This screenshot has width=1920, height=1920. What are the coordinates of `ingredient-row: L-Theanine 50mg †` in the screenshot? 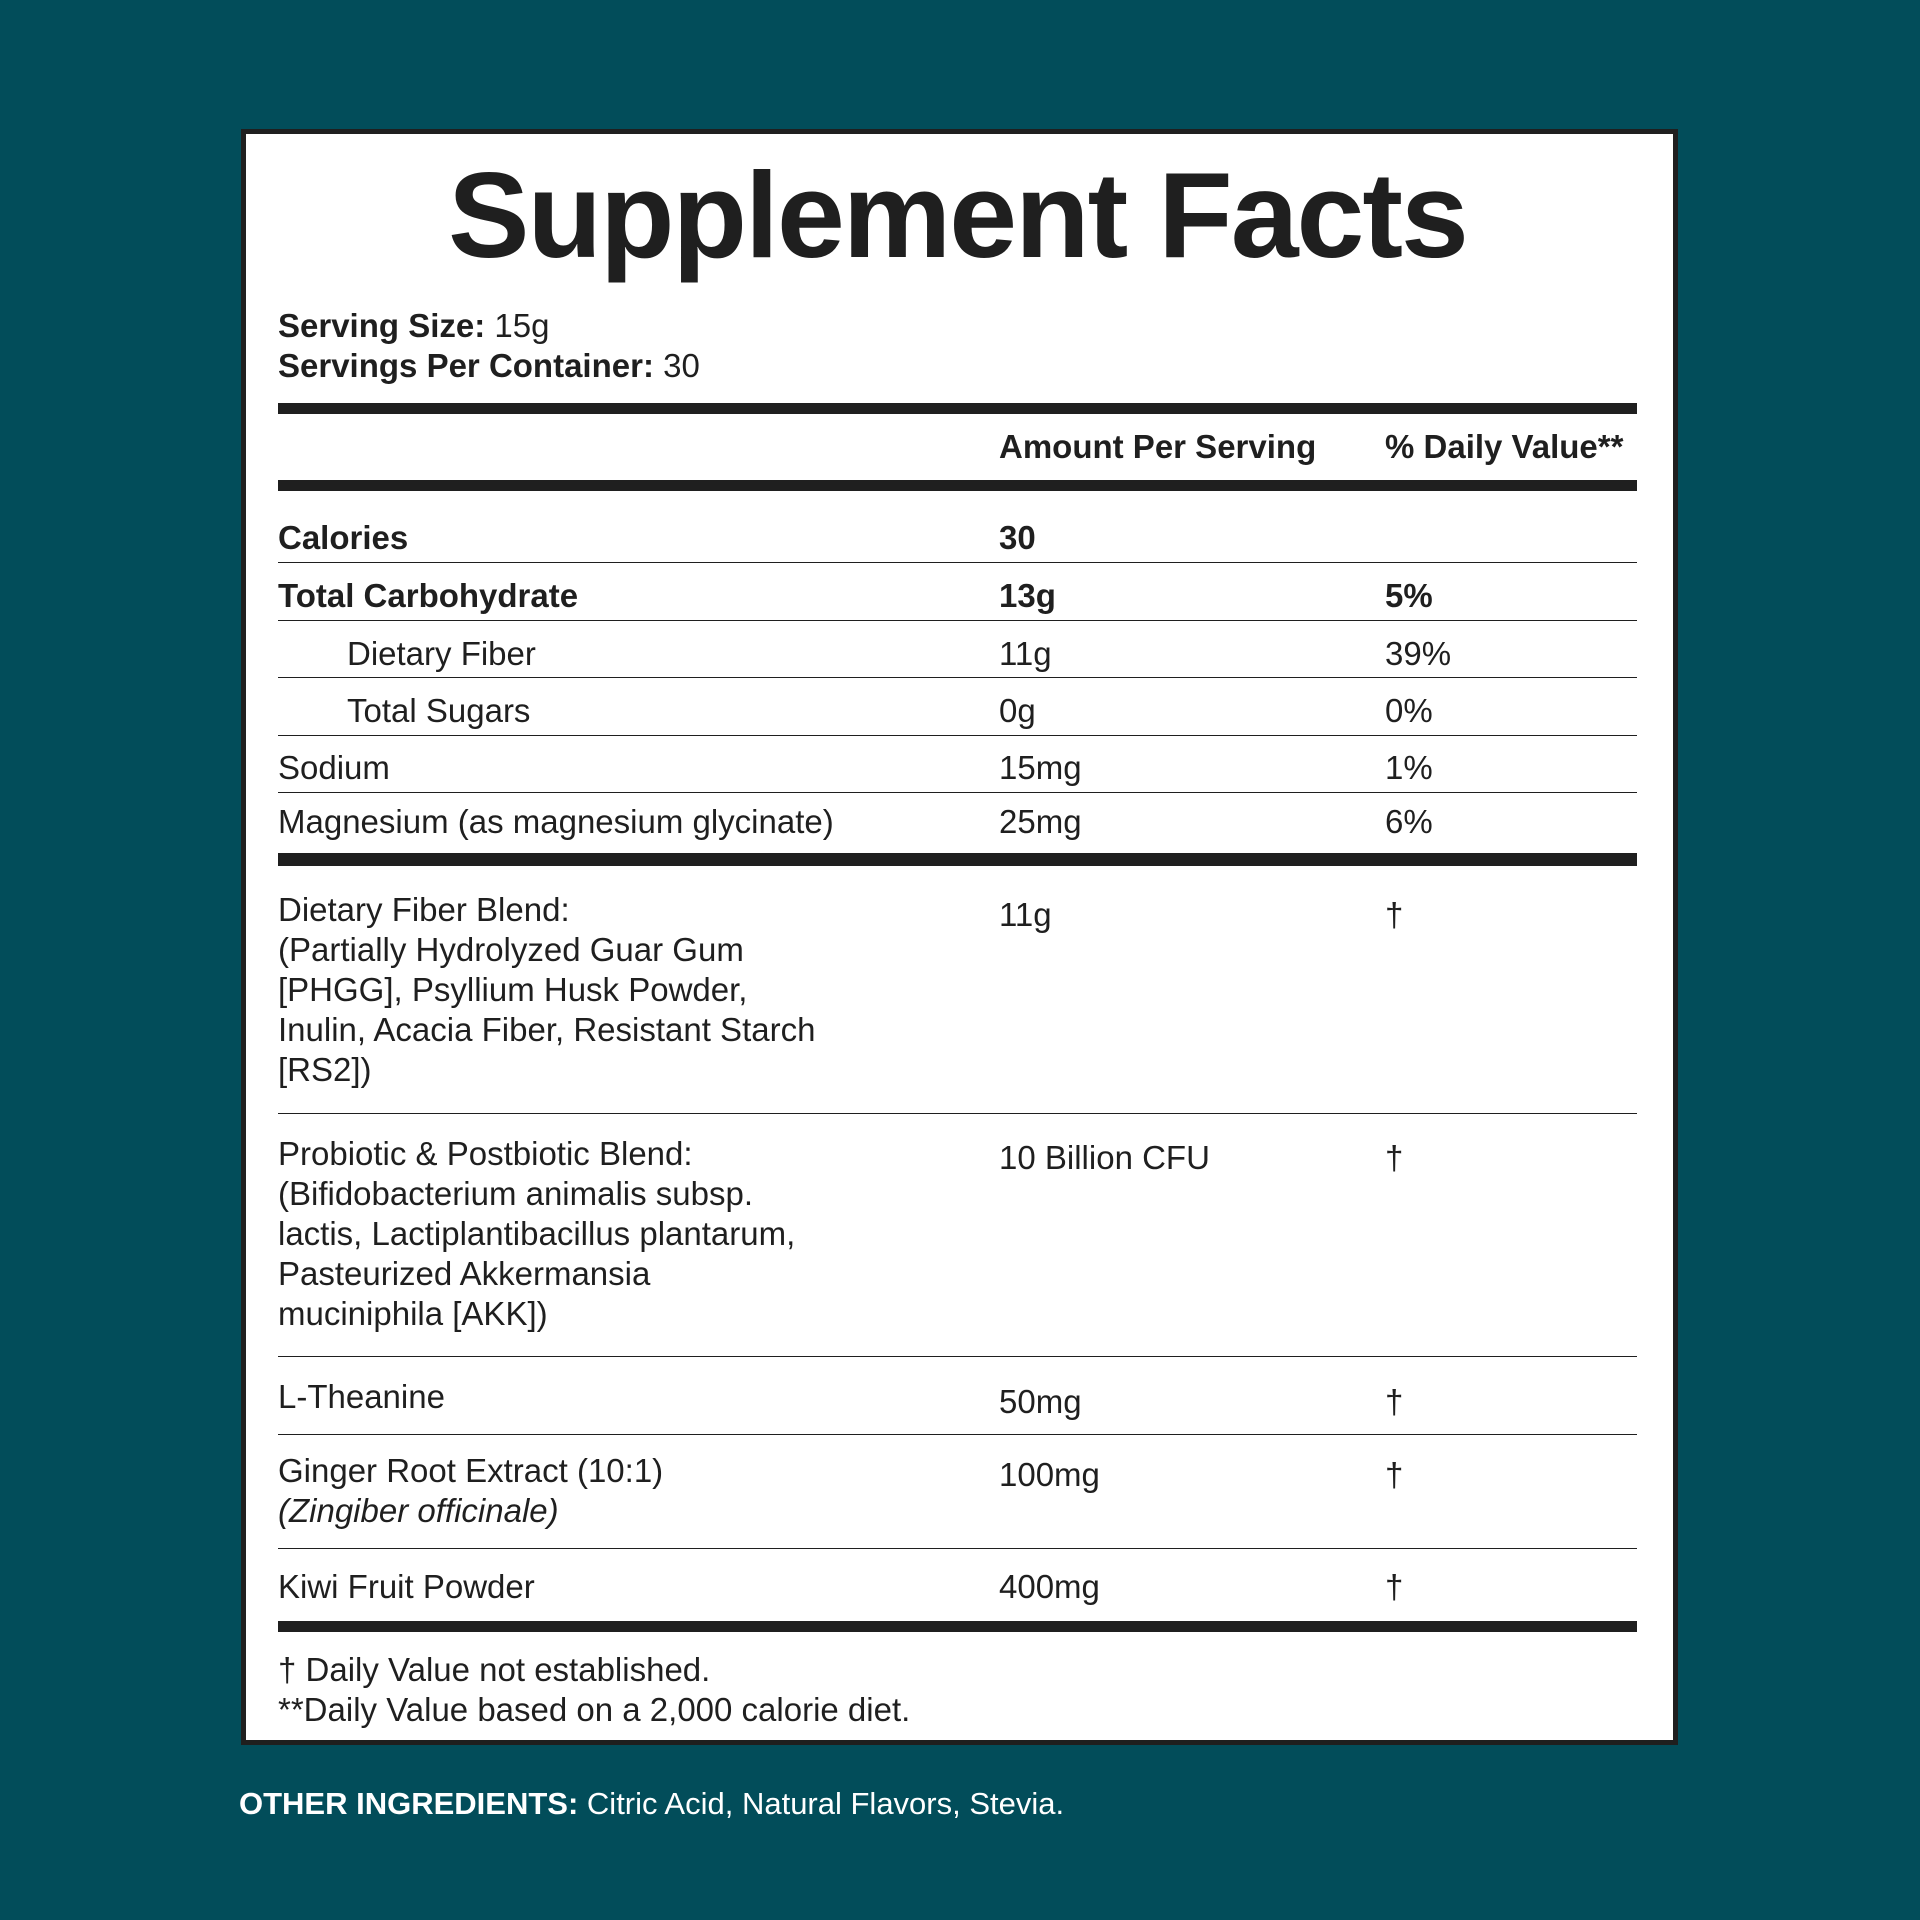 It's located at (957, 1396).